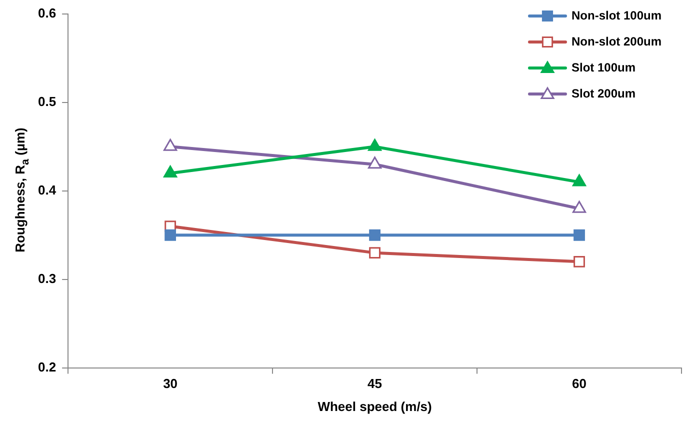 This screenshot has width=690, height=423. I want to click on y-tick-label: 0.4, so click(47, 190).